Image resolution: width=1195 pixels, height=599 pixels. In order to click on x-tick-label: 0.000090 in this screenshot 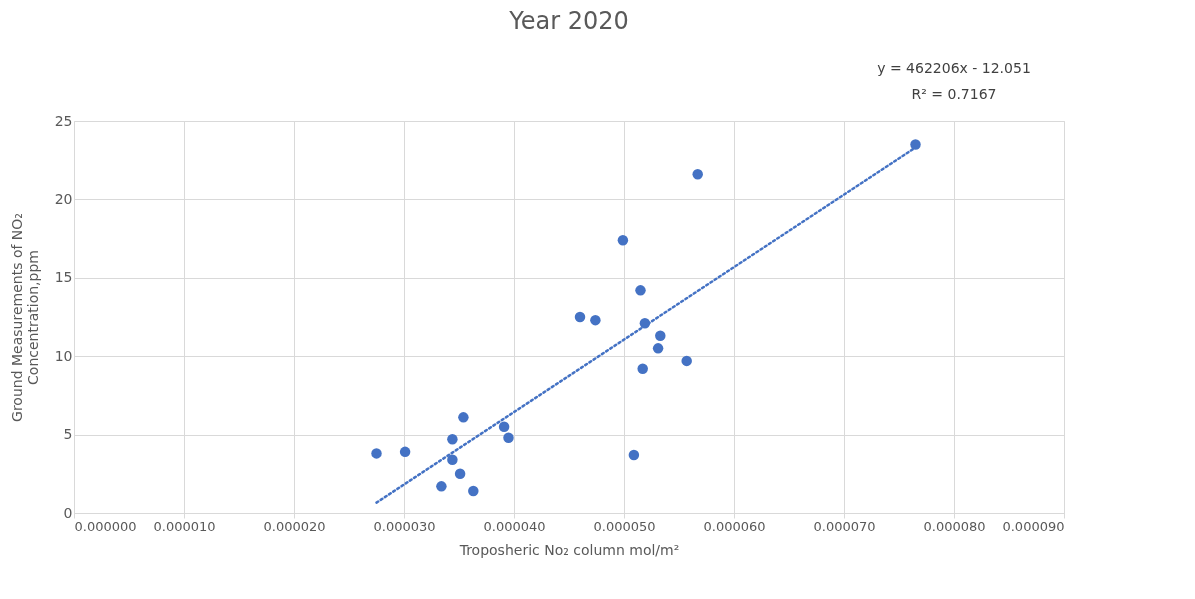, I will do `click(1033, 526)`.